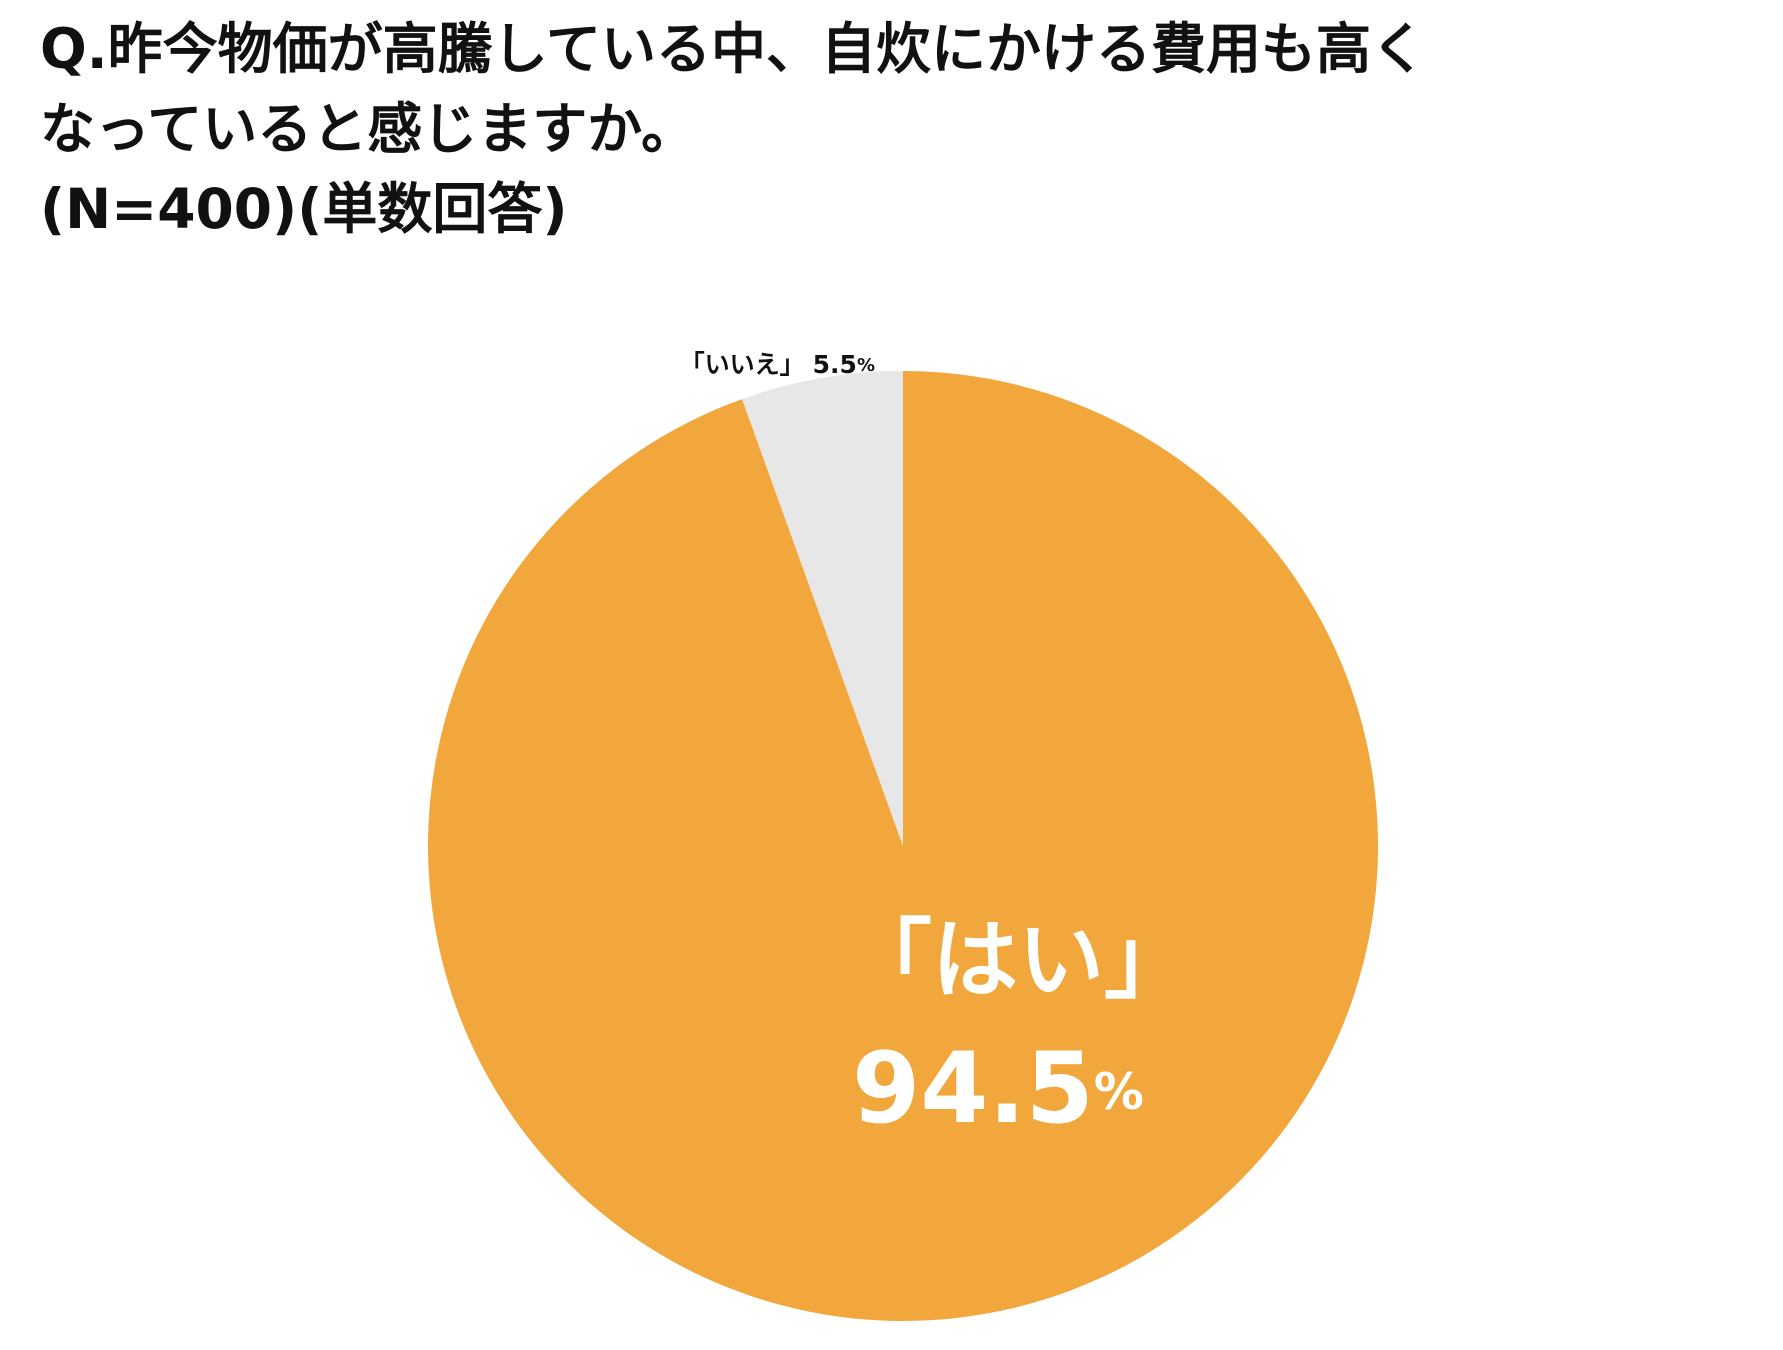 The height and width of the screenshot is (1350, 1783). What do you see at coordinates (822, 608) in the screenshot?
I see `pie-slice` at bounding box center [822, 608].